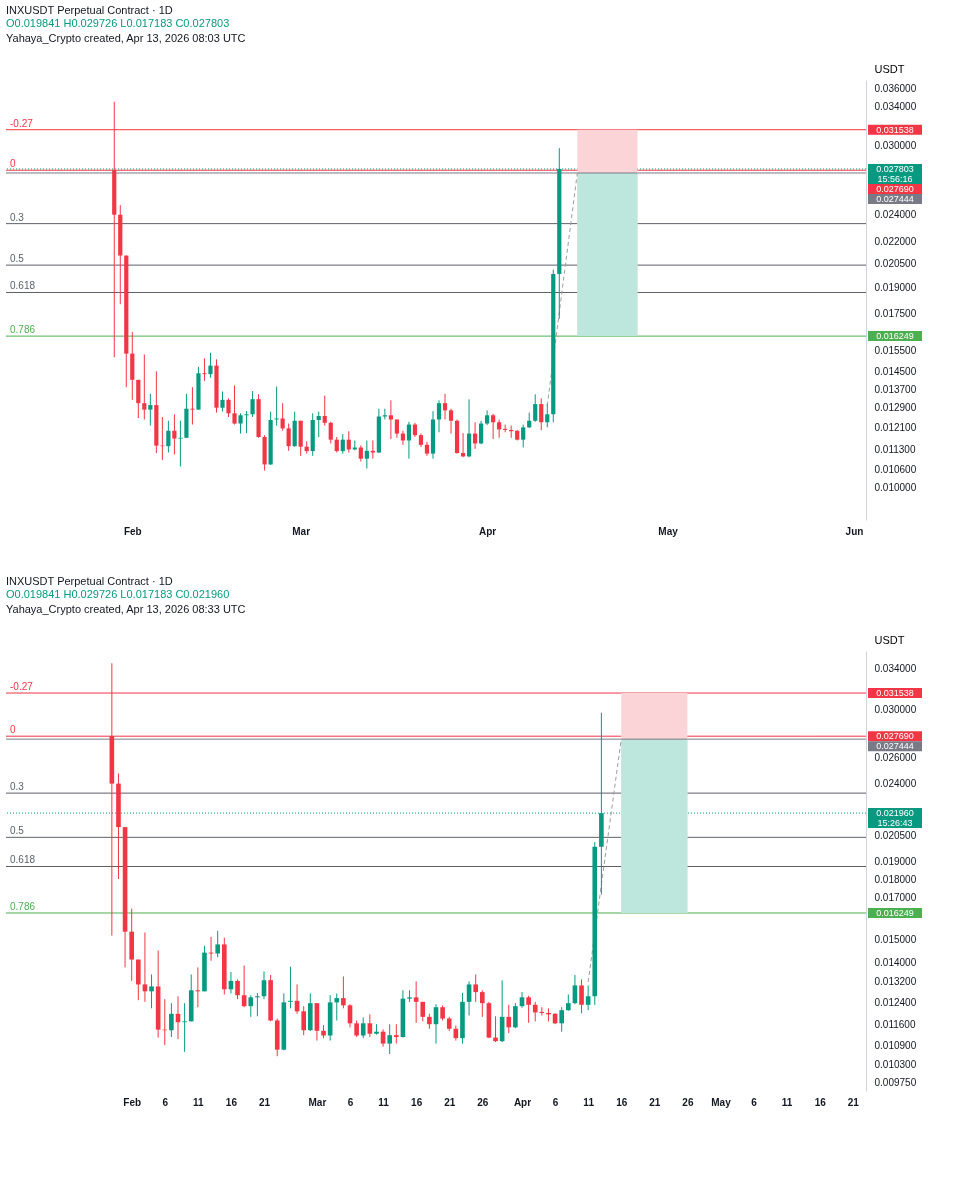  What do you see at coordinates (895, 178) in the screenshot?
I see `text: 15:56:16` at bounding box center [895, 178].